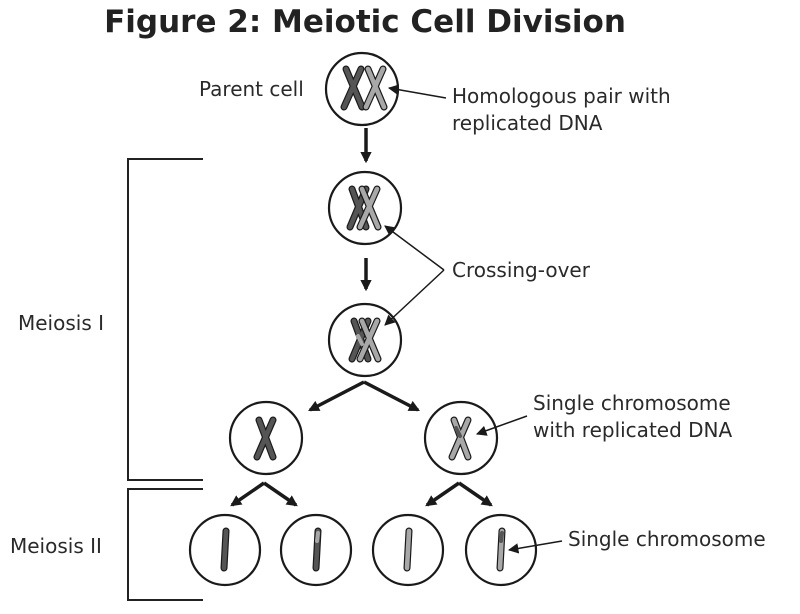 Image resolution: width=800 pixels, height=614 pixels. I want to click on synapsis-cell, so click(365, 208).